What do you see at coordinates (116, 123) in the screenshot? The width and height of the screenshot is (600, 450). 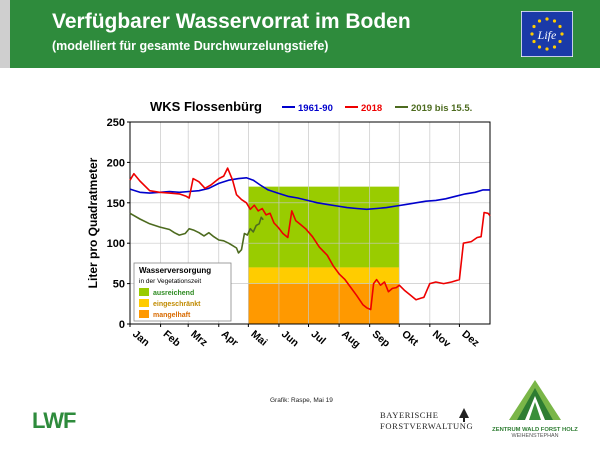 I see `y-tick-label: 250` at bounding box center [116, 123].